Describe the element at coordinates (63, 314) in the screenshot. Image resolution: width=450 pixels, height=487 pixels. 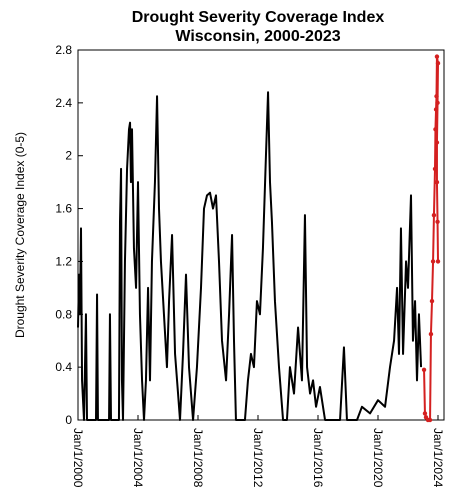
I see `y-tick-label: 0.8` at that location.